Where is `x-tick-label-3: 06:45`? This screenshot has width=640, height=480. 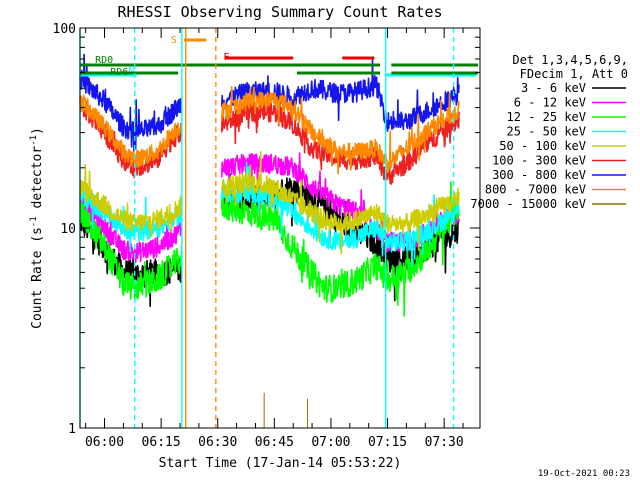
x-tick-label-3: 06:45 is located at coordinates (274, 442).